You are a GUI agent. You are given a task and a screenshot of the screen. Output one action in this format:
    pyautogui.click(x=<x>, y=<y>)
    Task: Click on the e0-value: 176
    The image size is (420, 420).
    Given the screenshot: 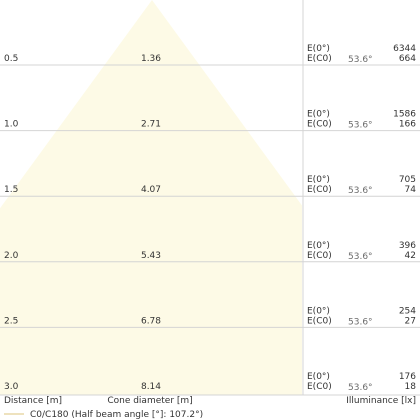 What is the action you would take?
    pyautogui.click(x=407, y=377)
    